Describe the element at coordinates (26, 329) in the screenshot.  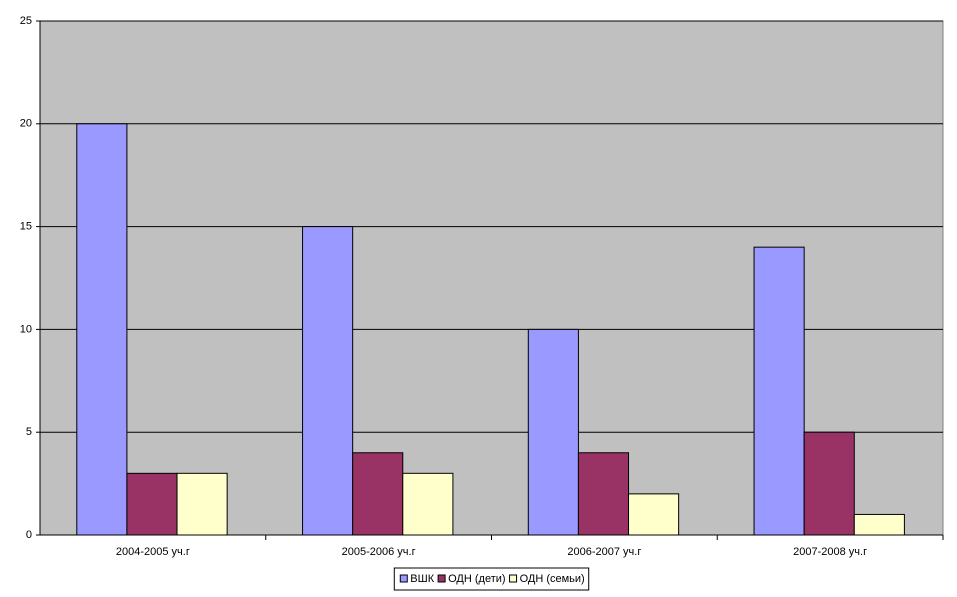
I see `y-tick-label: 10` at that location.